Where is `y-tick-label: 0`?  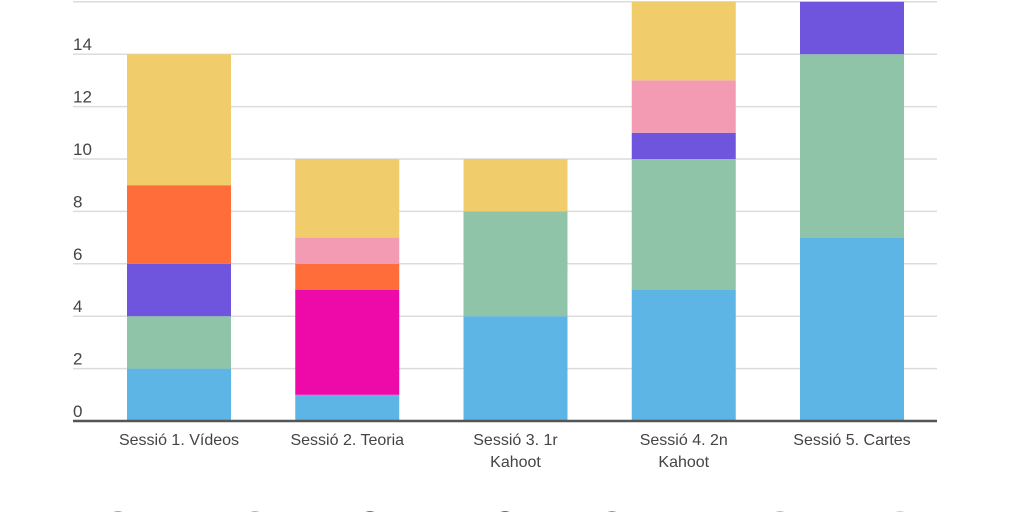
y-tick-label: 0 is located at coordinates (77, 411).